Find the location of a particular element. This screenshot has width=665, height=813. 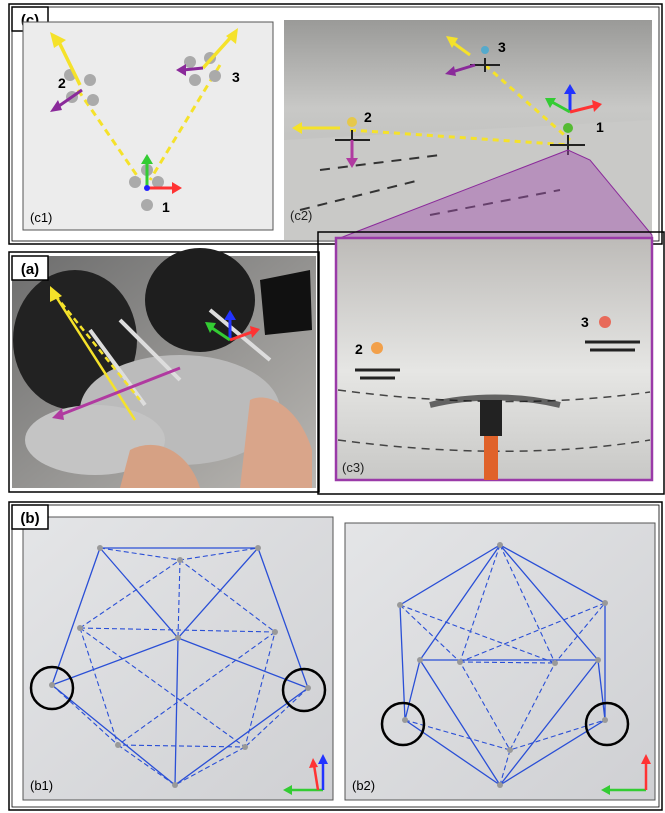

panel-label: (b) is located at coordinates (29, 518).